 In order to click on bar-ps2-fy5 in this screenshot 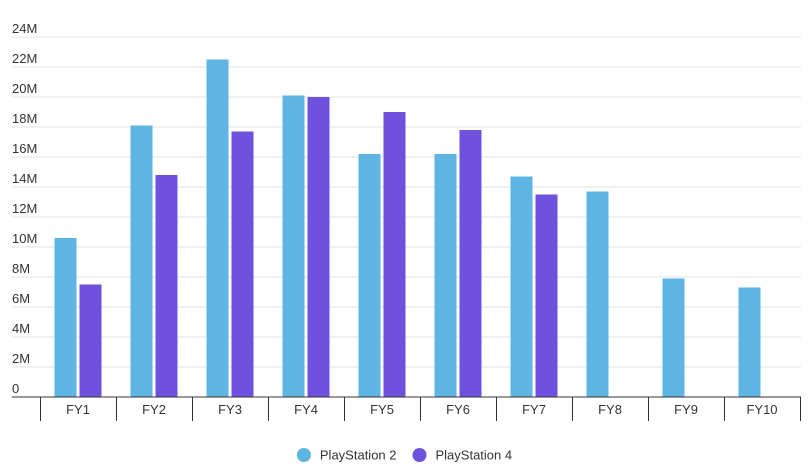, I will do `click(369, 275)`.